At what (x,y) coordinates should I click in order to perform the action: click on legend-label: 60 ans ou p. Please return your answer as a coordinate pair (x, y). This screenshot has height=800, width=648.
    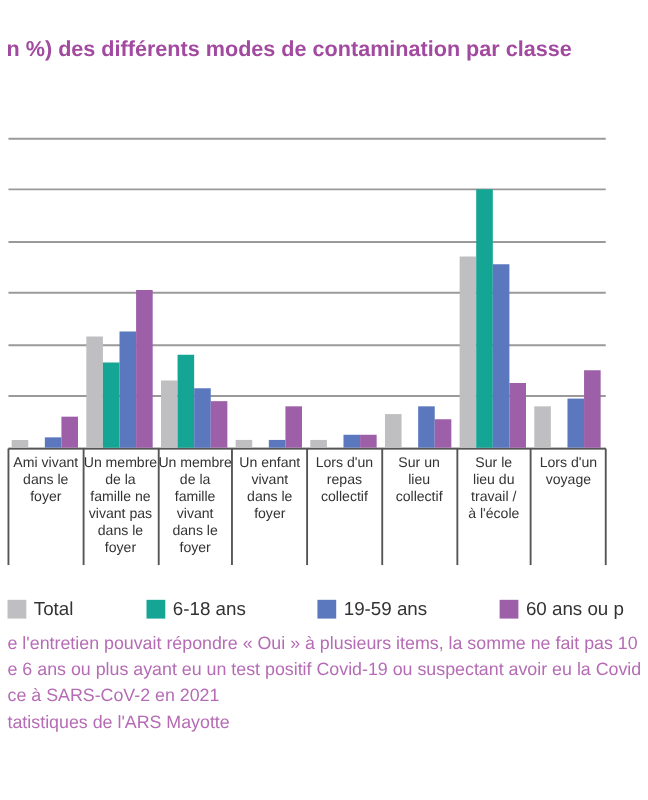
    Looking at the image, I should click on (574, 607).